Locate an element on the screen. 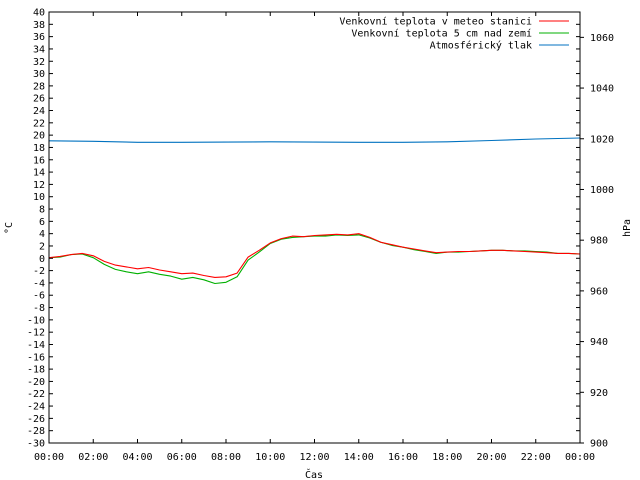 The image size is (640, 480). y-right-tick-label: 960 is located at coordinates (599, 291).